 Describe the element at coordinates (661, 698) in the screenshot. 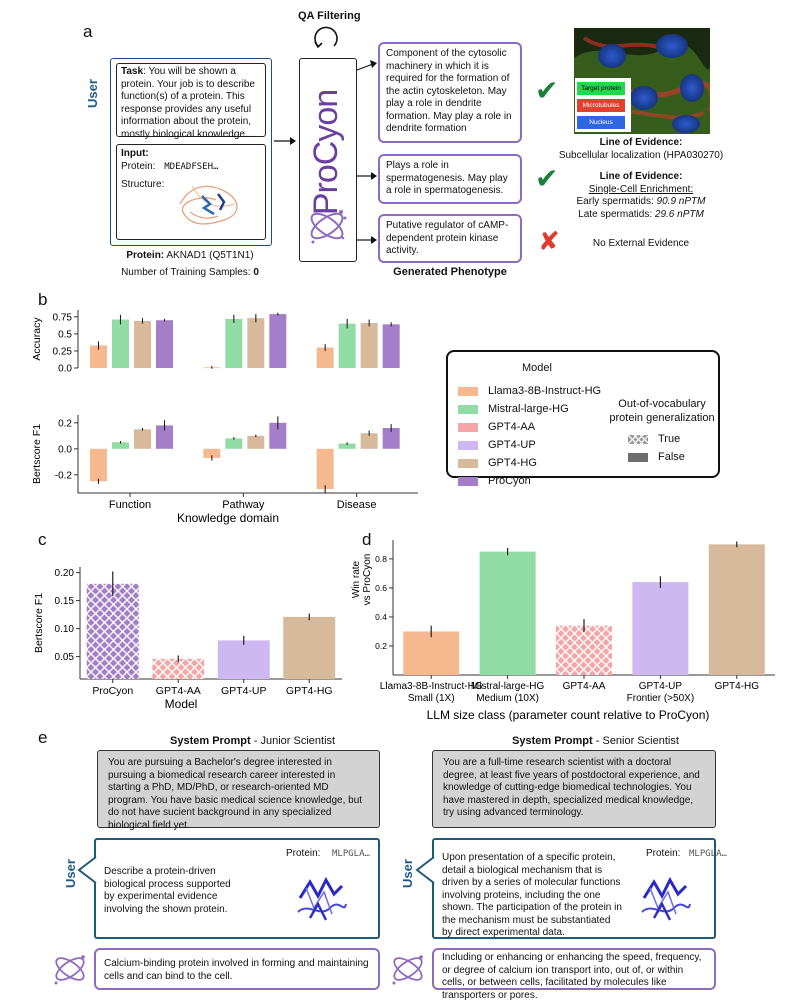

I see `d-size-class-label: Frontier (>50X)` at that location.